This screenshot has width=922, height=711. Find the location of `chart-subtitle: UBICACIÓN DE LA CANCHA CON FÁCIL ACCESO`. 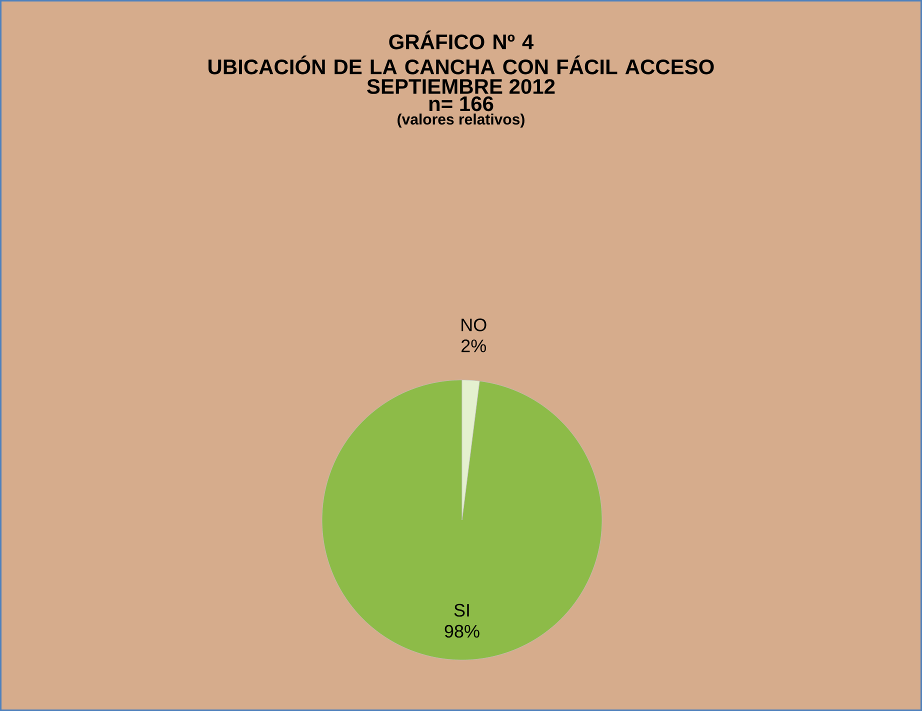

chart-subtitle: UBICACIÓN DE LA CANCHA CON FÁCIL ACCESO is located at coordinates (461, 65).